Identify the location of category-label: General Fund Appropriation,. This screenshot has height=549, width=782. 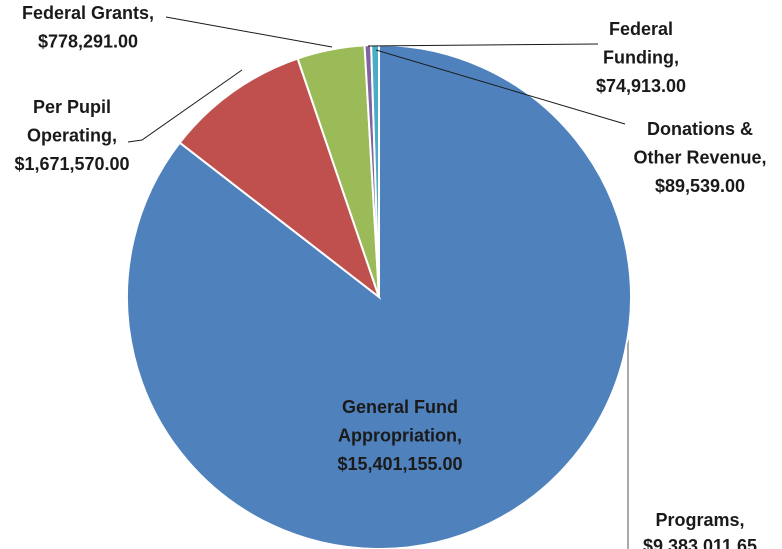
(400, 421).